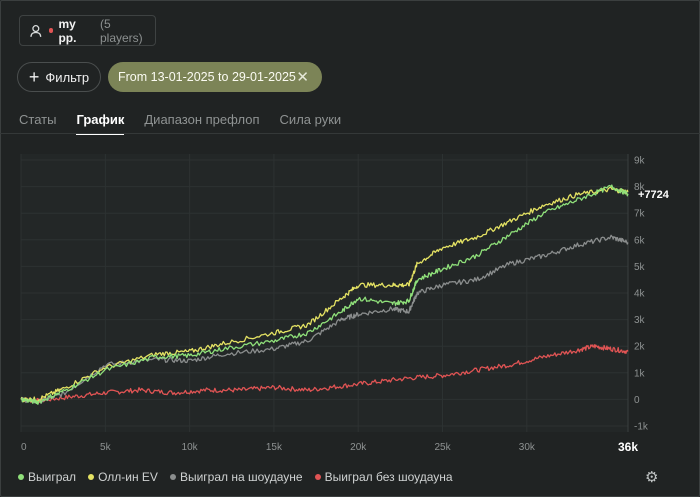 This screenshot has width=700, height=497. Describe the element at coordinates (640, 373) in the screenshot. I see `y-tick-label: 1k` at that location.